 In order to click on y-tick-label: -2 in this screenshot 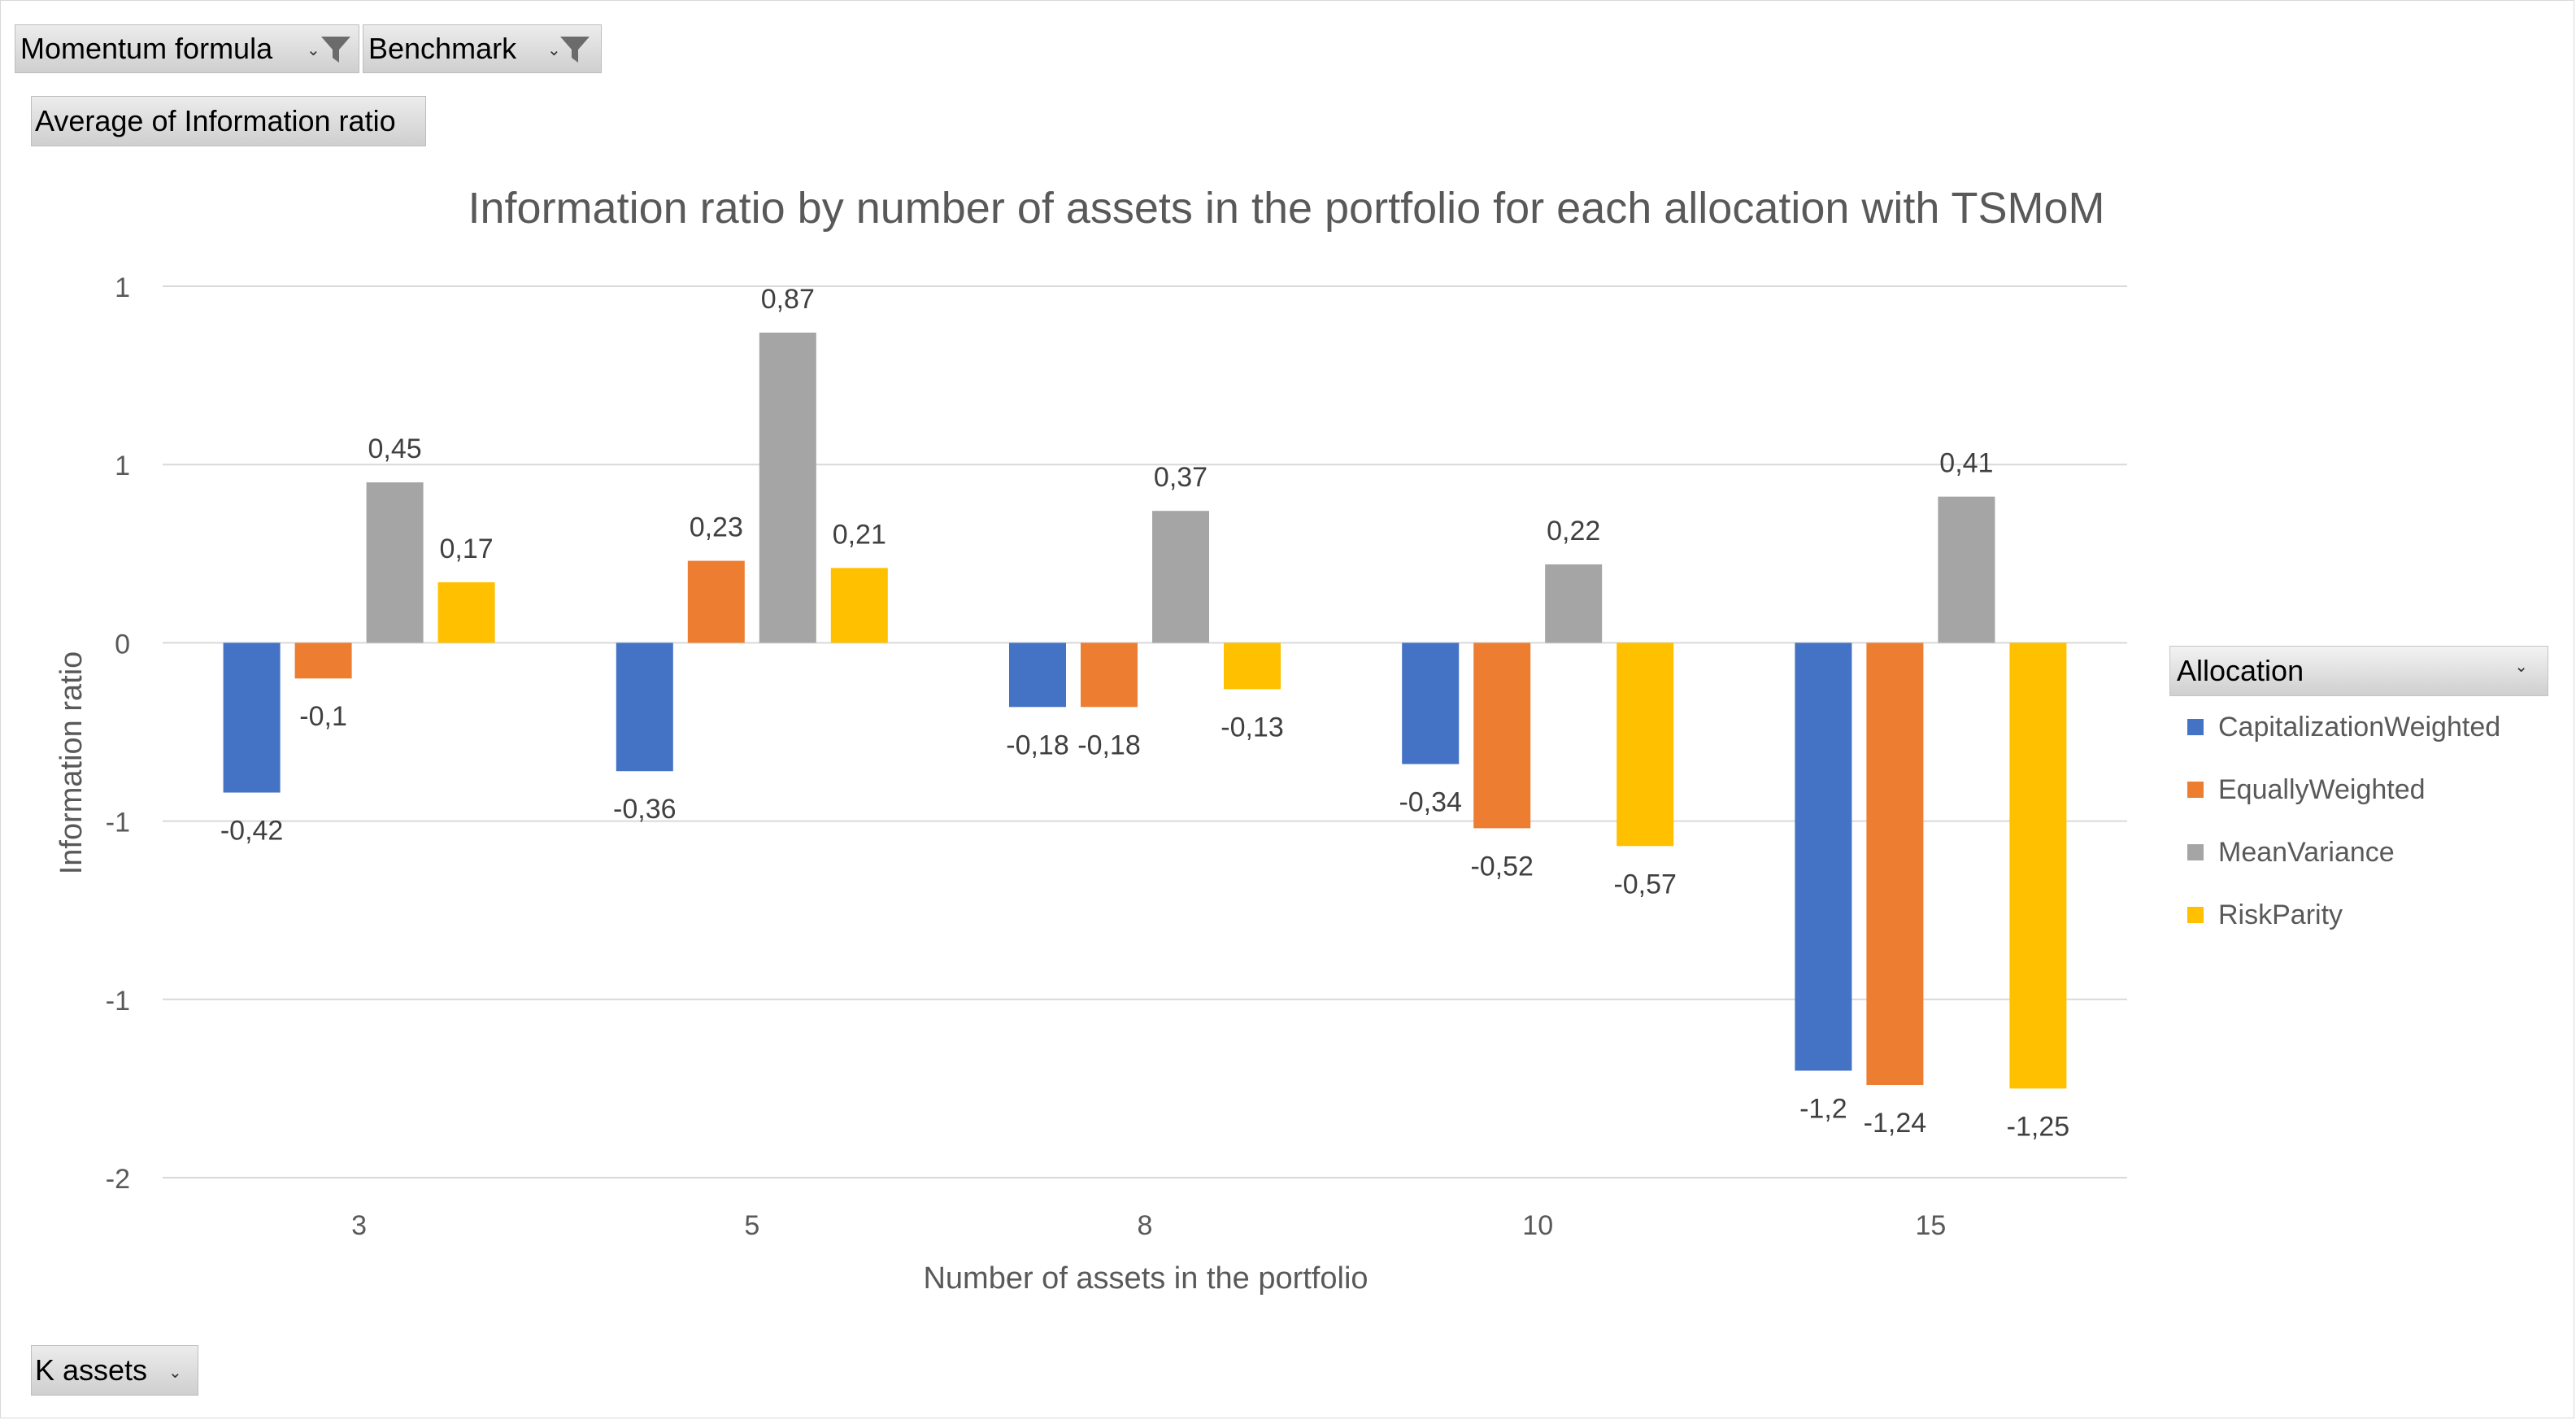, I will do `click(118, 1179)`.